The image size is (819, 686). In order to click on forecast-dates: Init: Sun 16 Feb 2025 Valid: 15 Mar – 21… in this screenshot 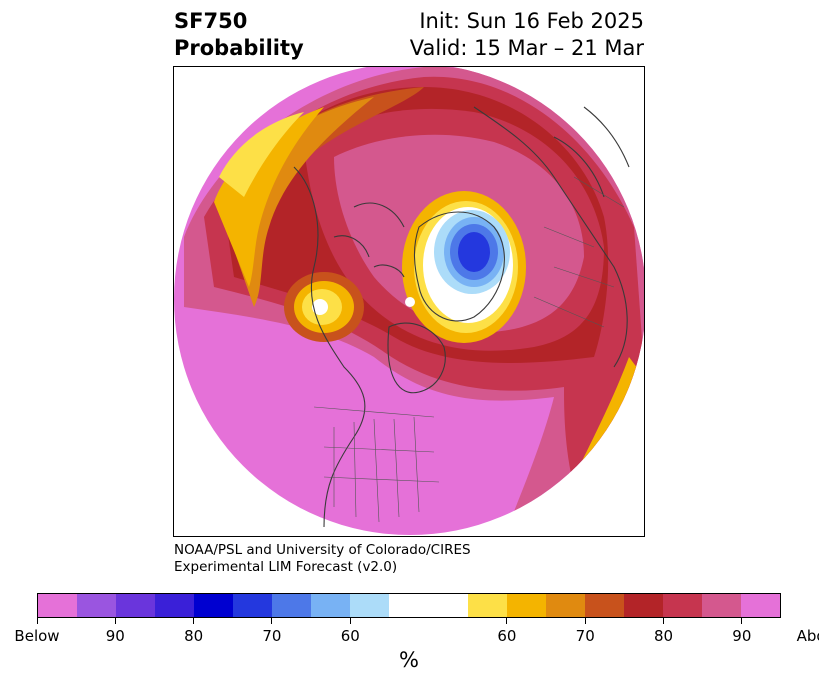, I will do `click(527, 35)`.